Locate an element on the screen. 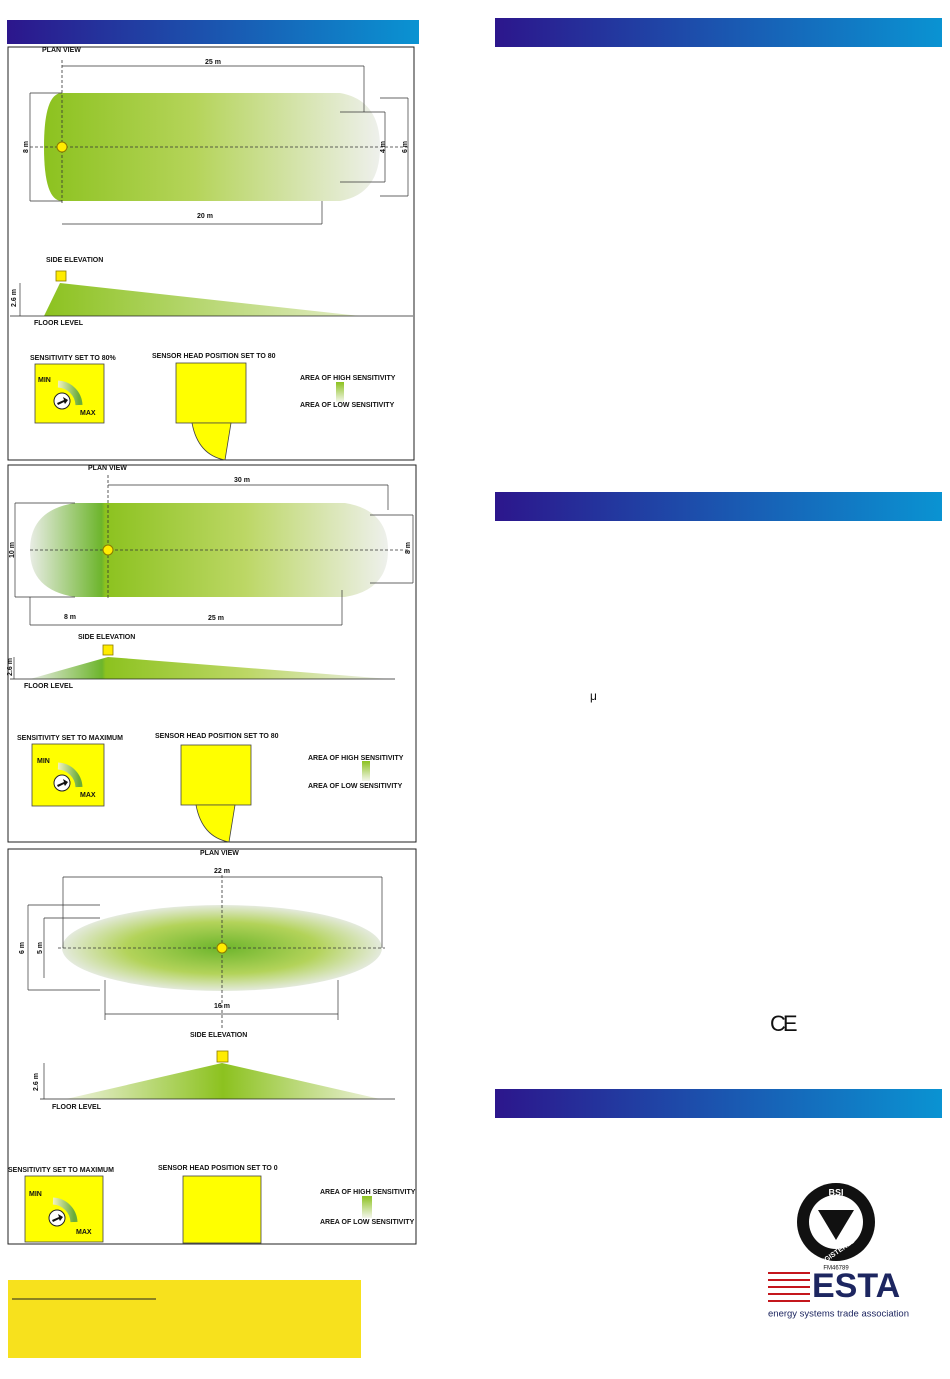 The image size is (950, 1379). kitemark is located at coordinates (836, 1225).